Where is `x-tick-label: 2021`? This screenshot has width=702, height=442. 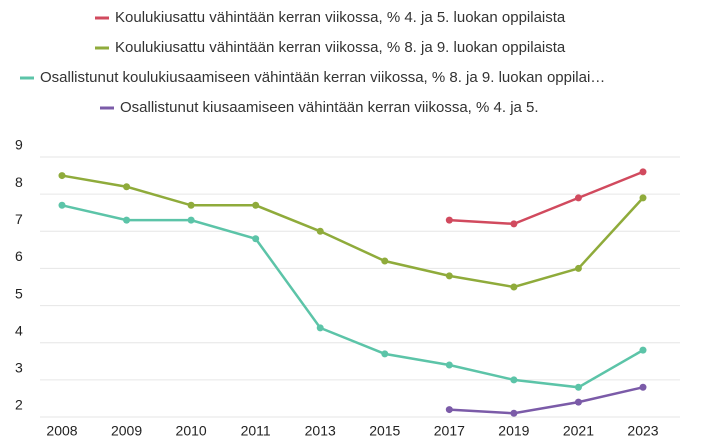 x-tick-label: 2021 is located at coordinates (578, 431).